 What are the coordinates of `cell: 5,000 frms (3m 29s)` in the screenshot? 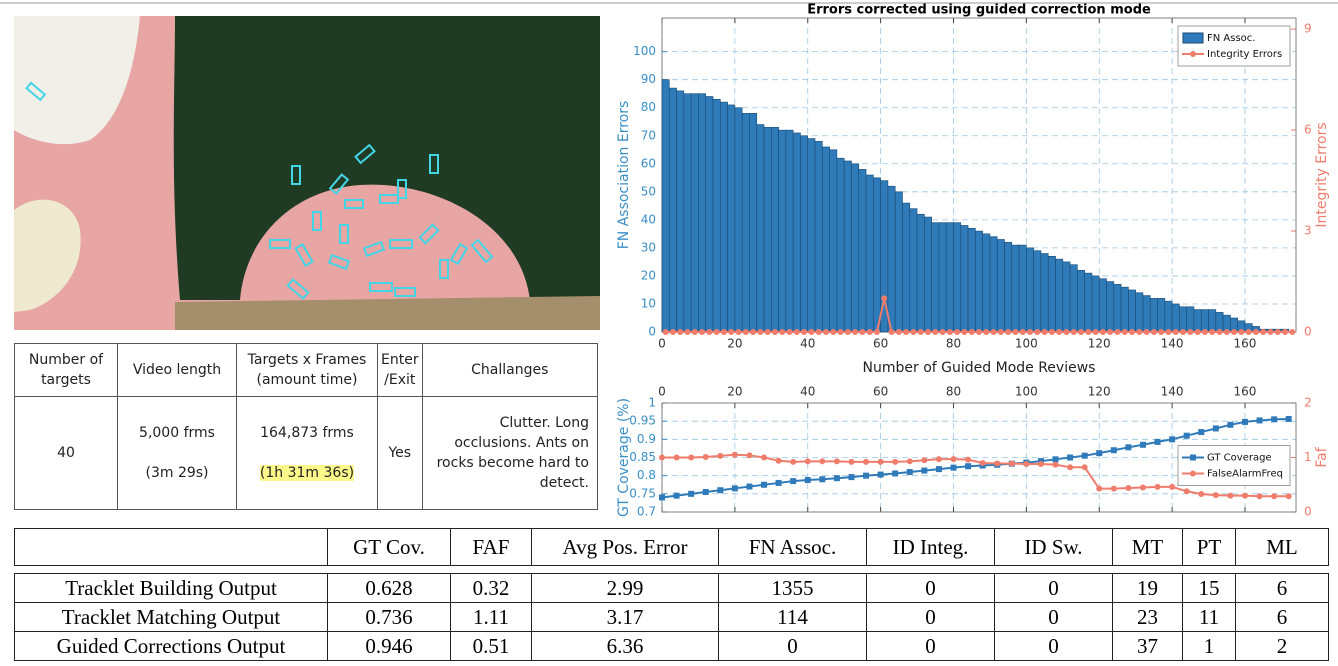 It's located at (177, 453).